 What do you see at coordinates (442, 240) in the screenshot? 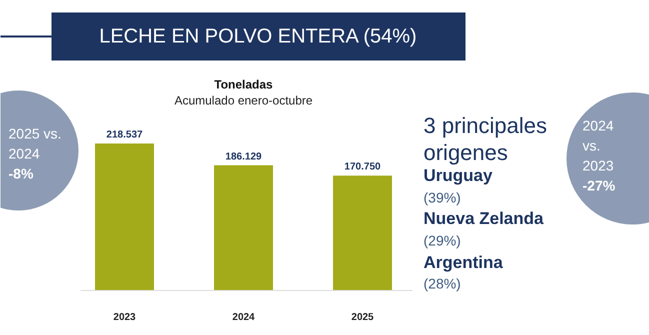
I see `text: (29%)` at bounding box center [442, 240].